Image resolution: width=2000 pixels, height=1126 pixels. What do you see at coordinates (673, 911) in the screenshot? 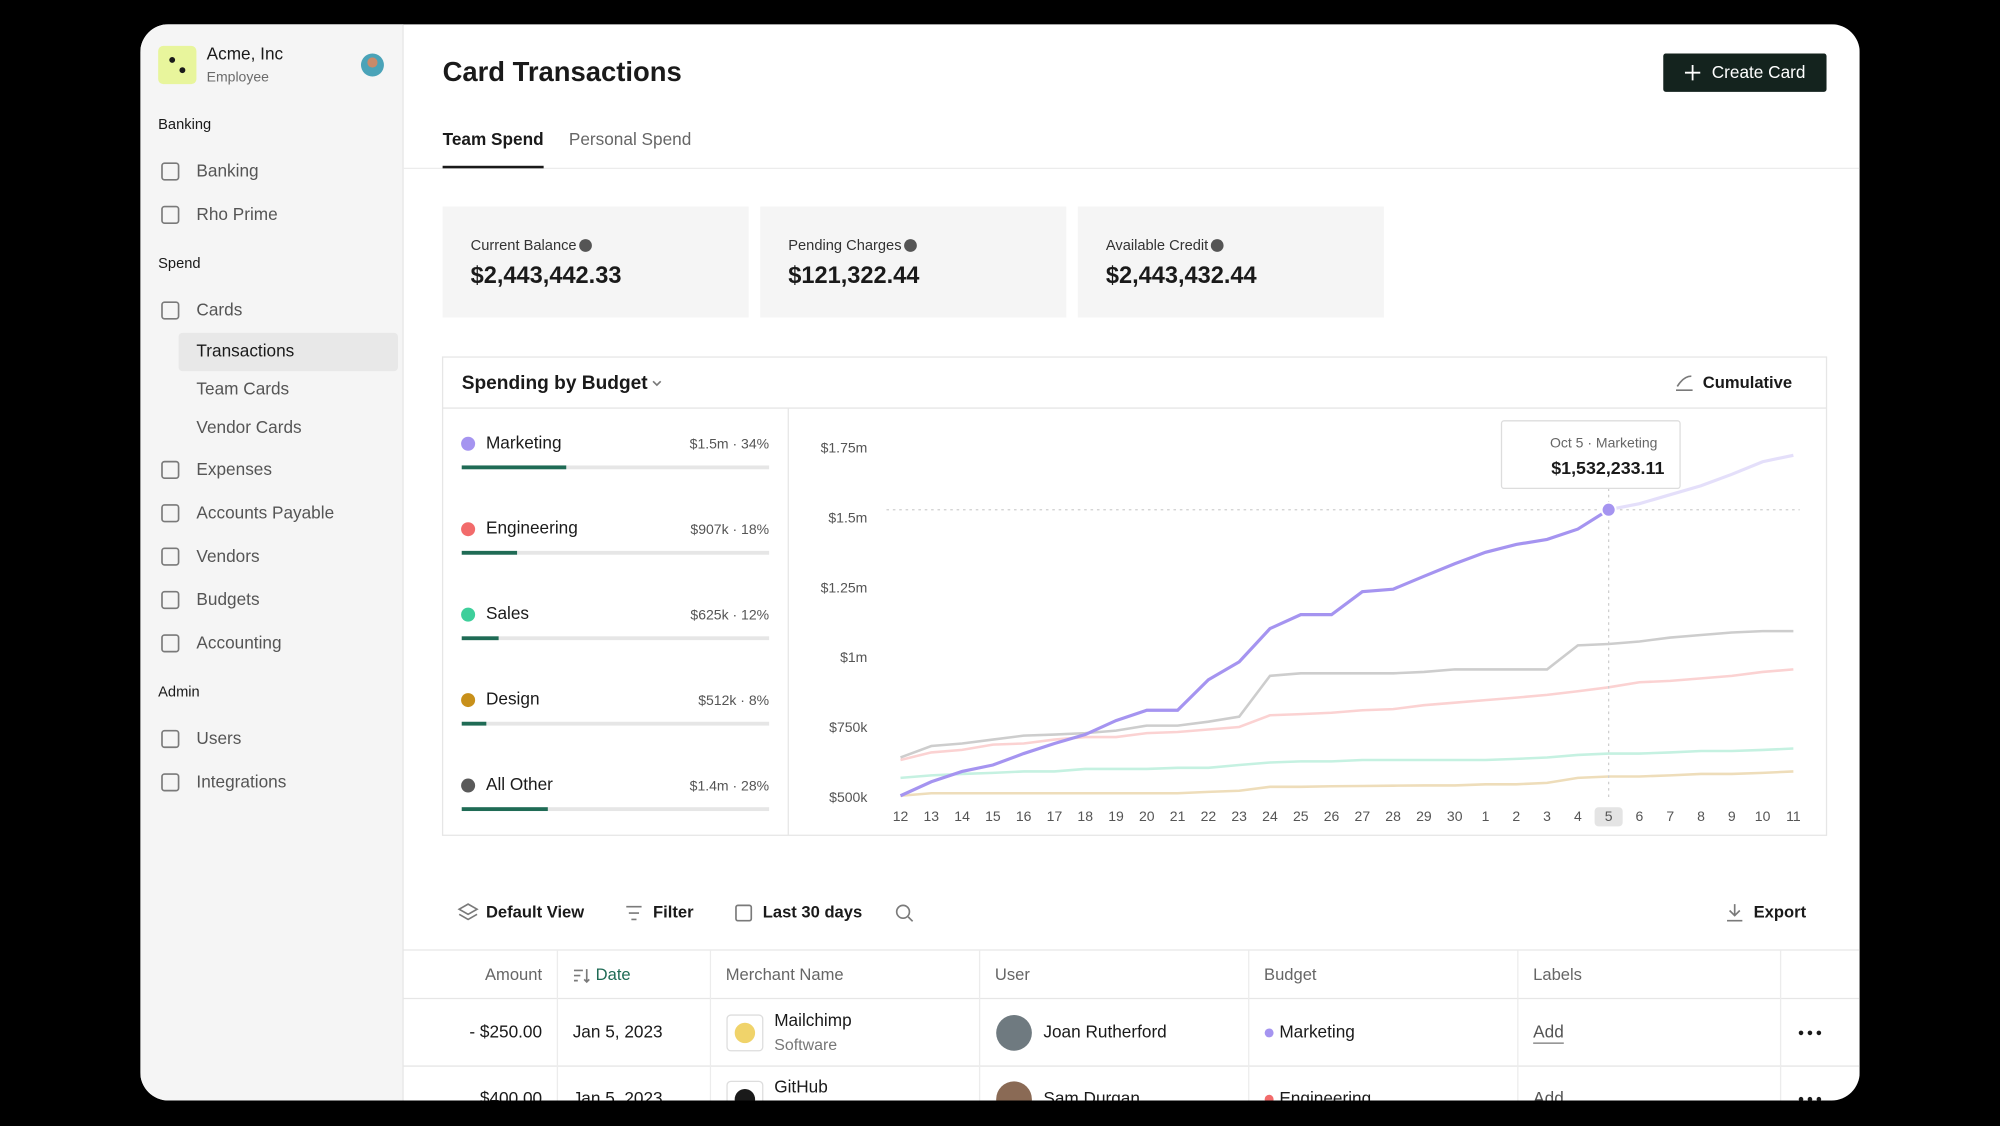
I see `filter: Filter` at bounding box center [673, 911].